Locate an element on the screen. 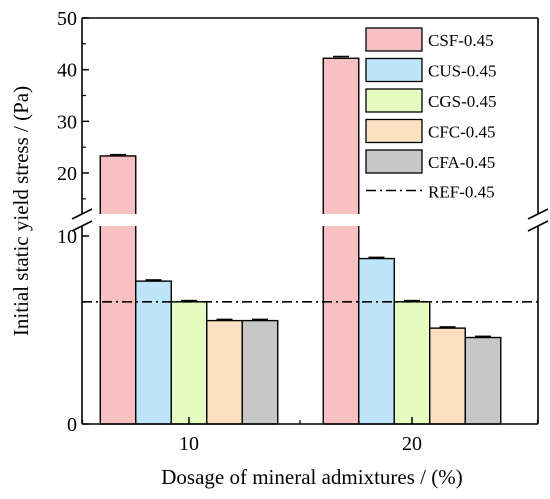 Image resolution: width=550 pixels, height=499 pixels. bar-CFC-0.45-20 is located at coordinates (447, 376).